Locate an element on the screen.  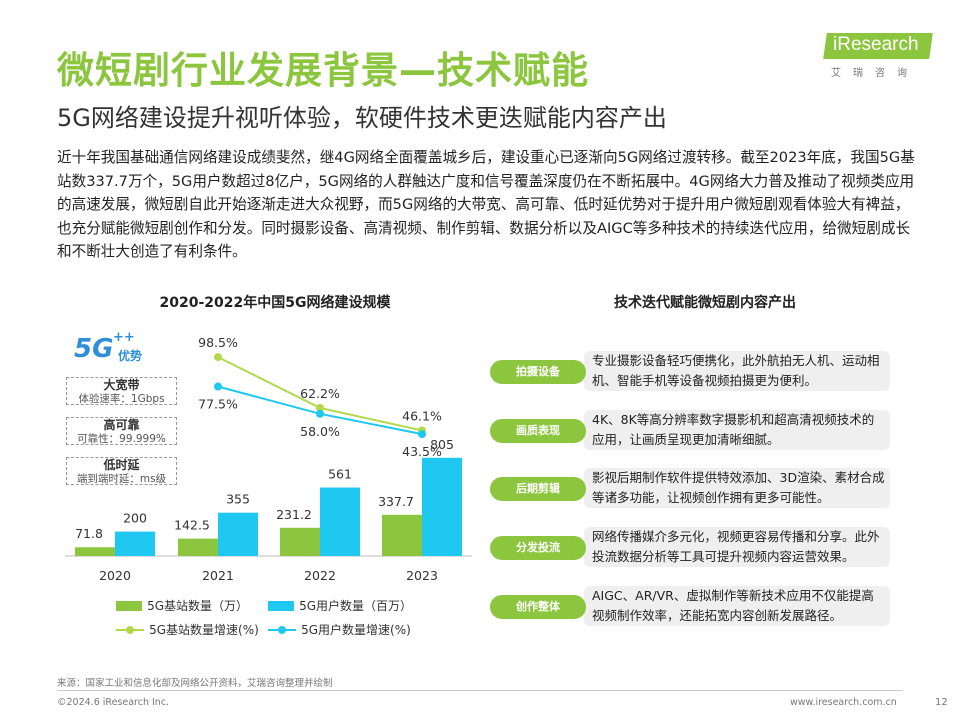
tech-tag: 分发投流 is located at coordinates (538, 548).